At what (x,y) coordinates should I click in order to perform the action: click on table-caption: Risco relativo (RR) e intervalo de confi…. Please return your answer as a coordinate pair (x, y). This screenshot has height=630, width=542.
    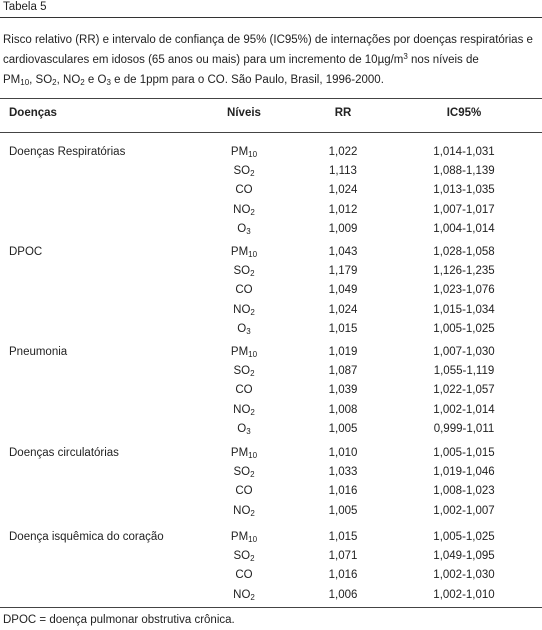
    Looking at the image, I should click on (268, 60).